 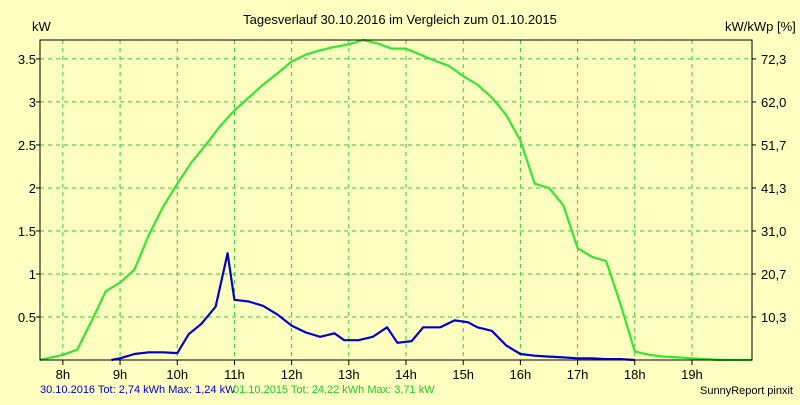 I want to click on y-tick-label-left: 1.5, so click(x=27, y=231).